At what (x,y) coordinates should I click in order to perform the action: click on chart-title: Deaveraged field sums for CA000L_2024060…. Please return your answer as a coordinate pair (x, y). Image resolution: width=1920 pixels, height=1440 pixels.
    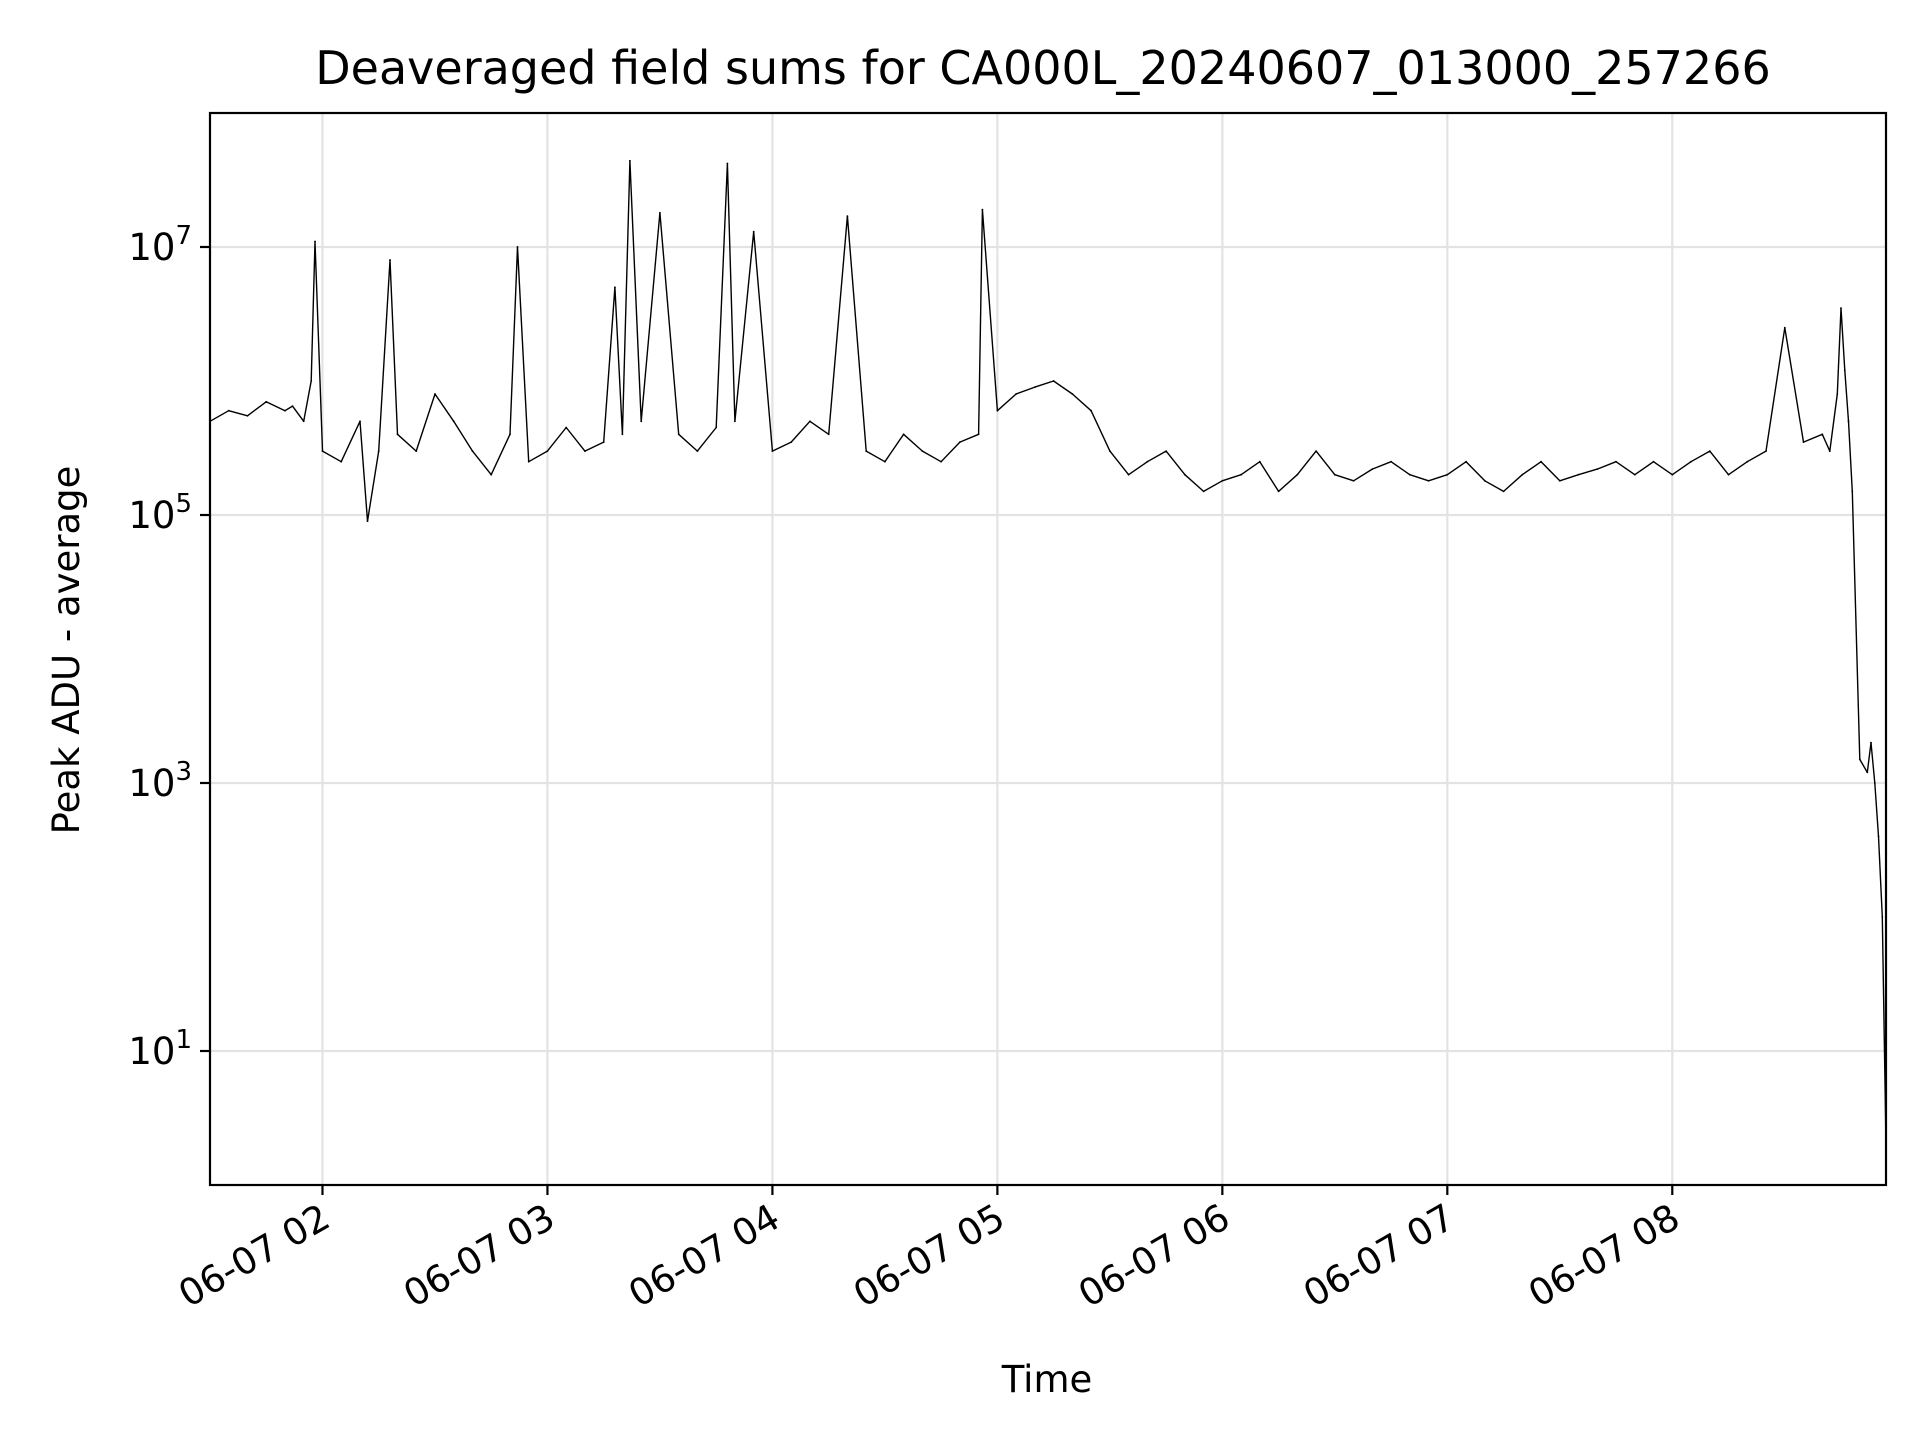
    Looking at the image, I should click on (1042, 68).